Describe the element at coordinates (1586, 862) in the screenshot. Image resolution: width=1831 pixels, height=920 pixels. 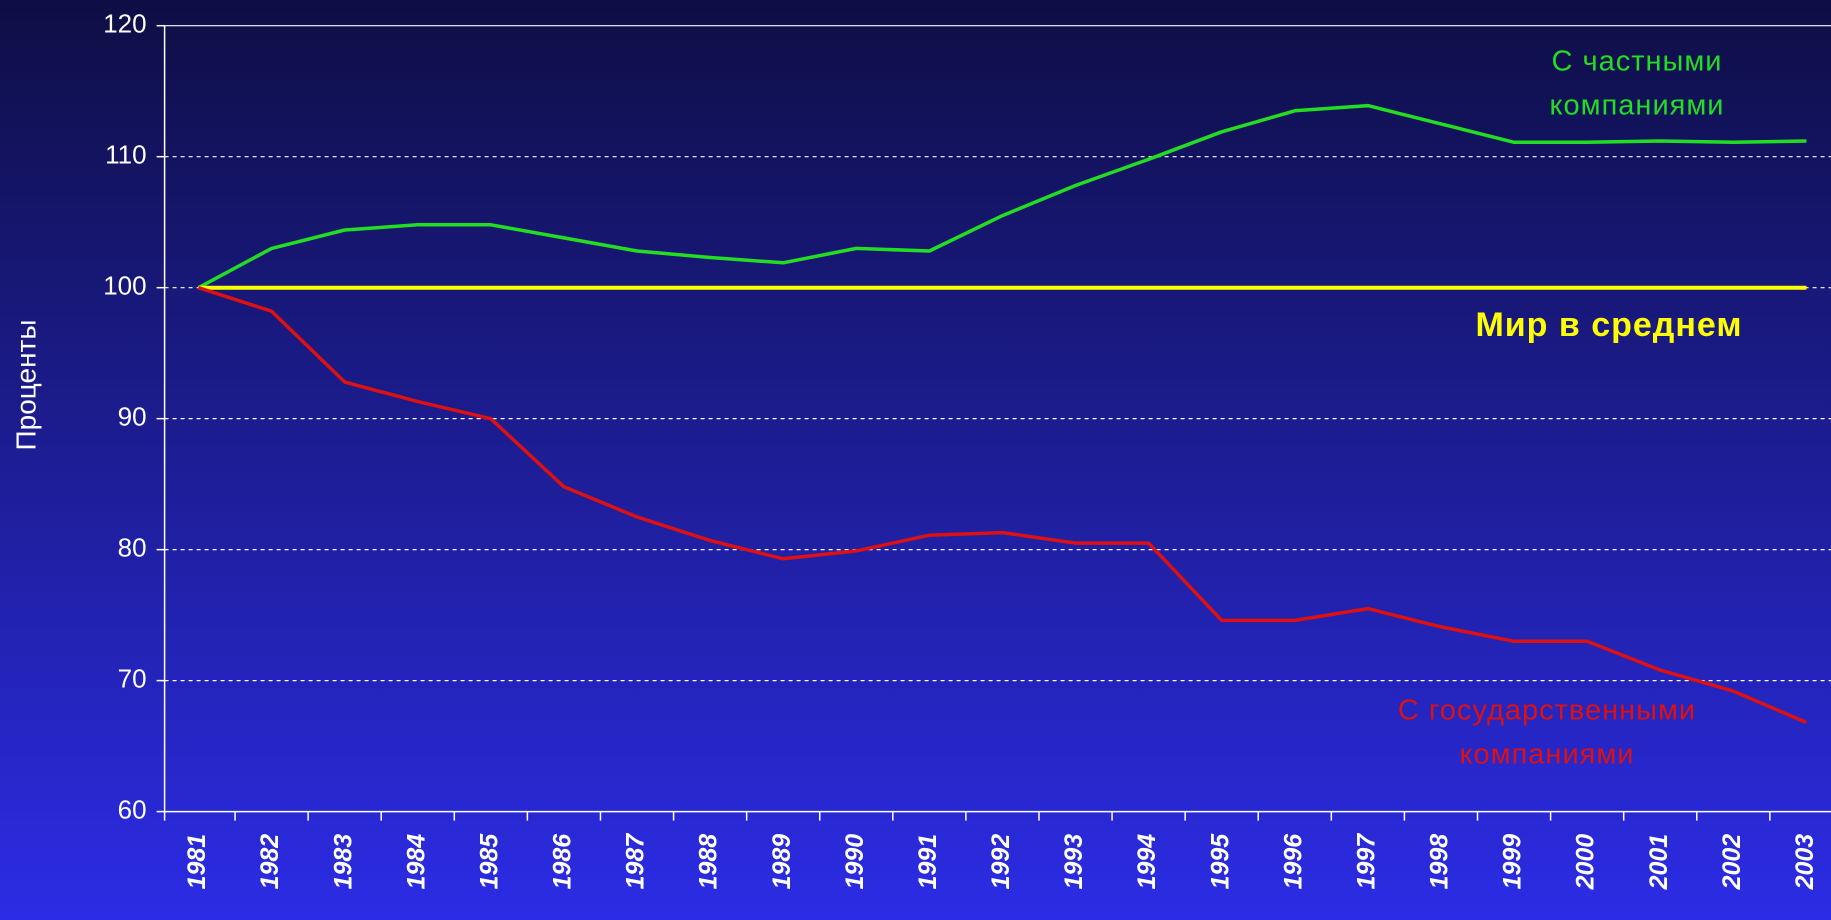
I see `x-tick-label: 2000` at that location.